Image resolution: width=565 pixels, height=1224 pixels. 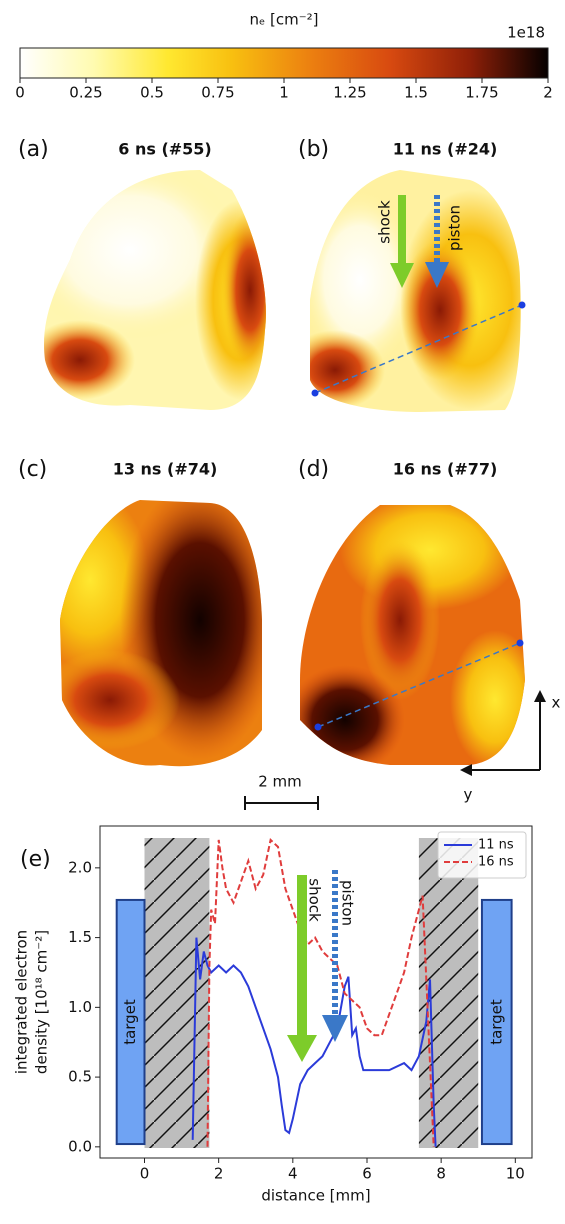 I want to click on legend-box, so click(x=482, y=855).